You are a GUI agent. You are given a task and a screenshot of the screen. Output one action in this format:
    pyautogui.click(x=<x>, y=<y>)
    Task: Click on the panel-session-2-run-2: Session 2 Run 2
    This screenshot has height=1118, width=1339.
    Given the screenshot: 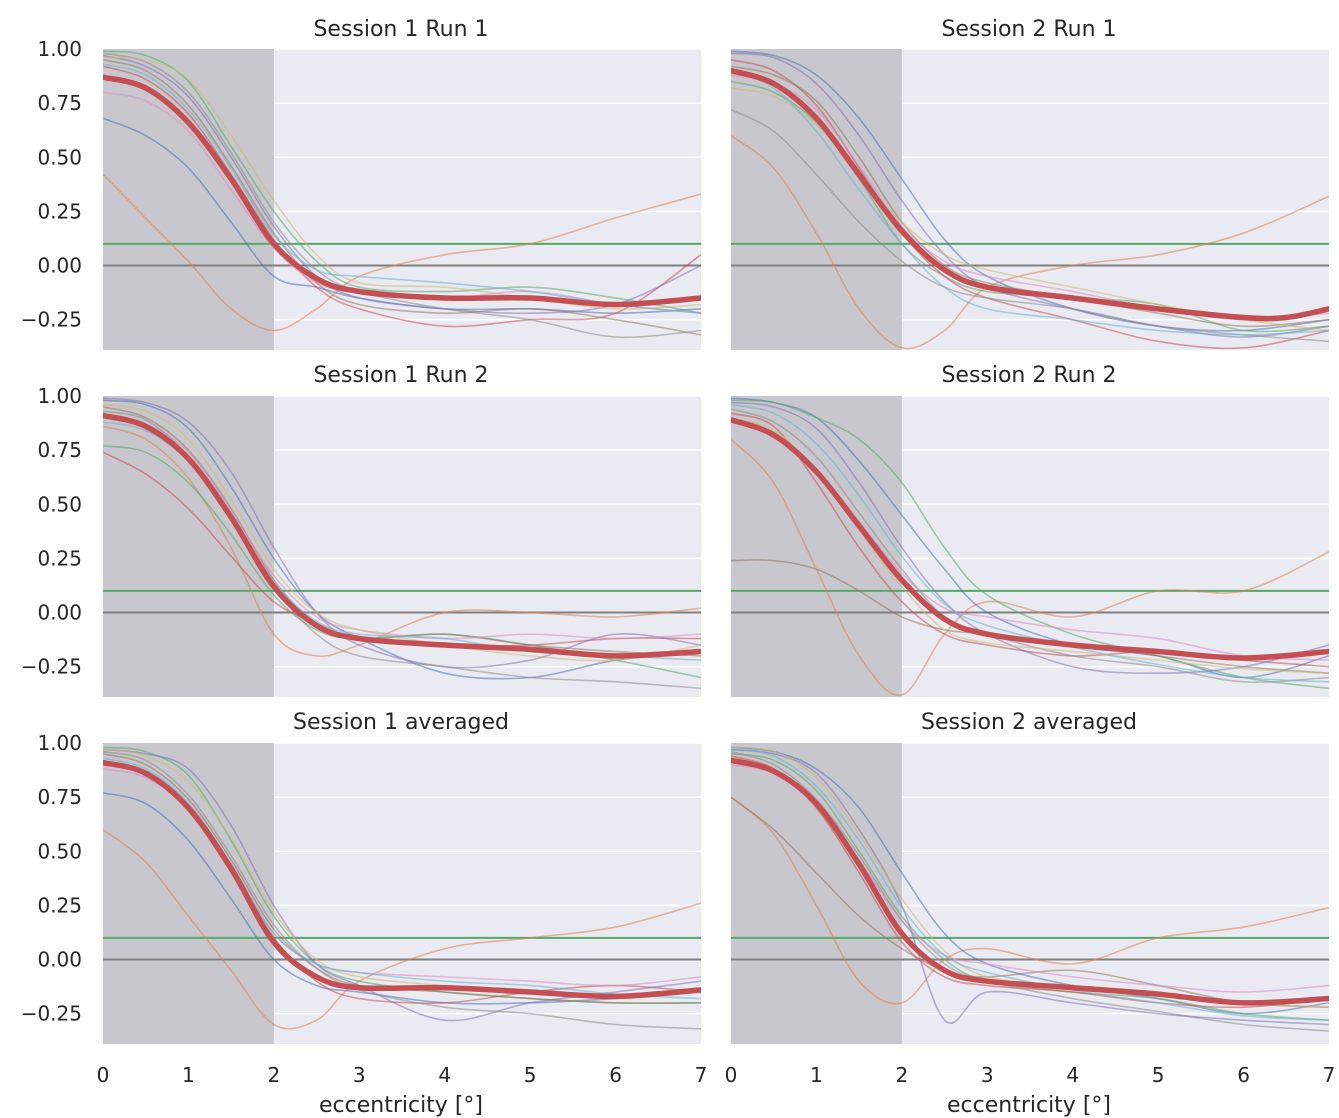 What is the action you would take?
    pyautogui.click(x=1030, y=530)
    